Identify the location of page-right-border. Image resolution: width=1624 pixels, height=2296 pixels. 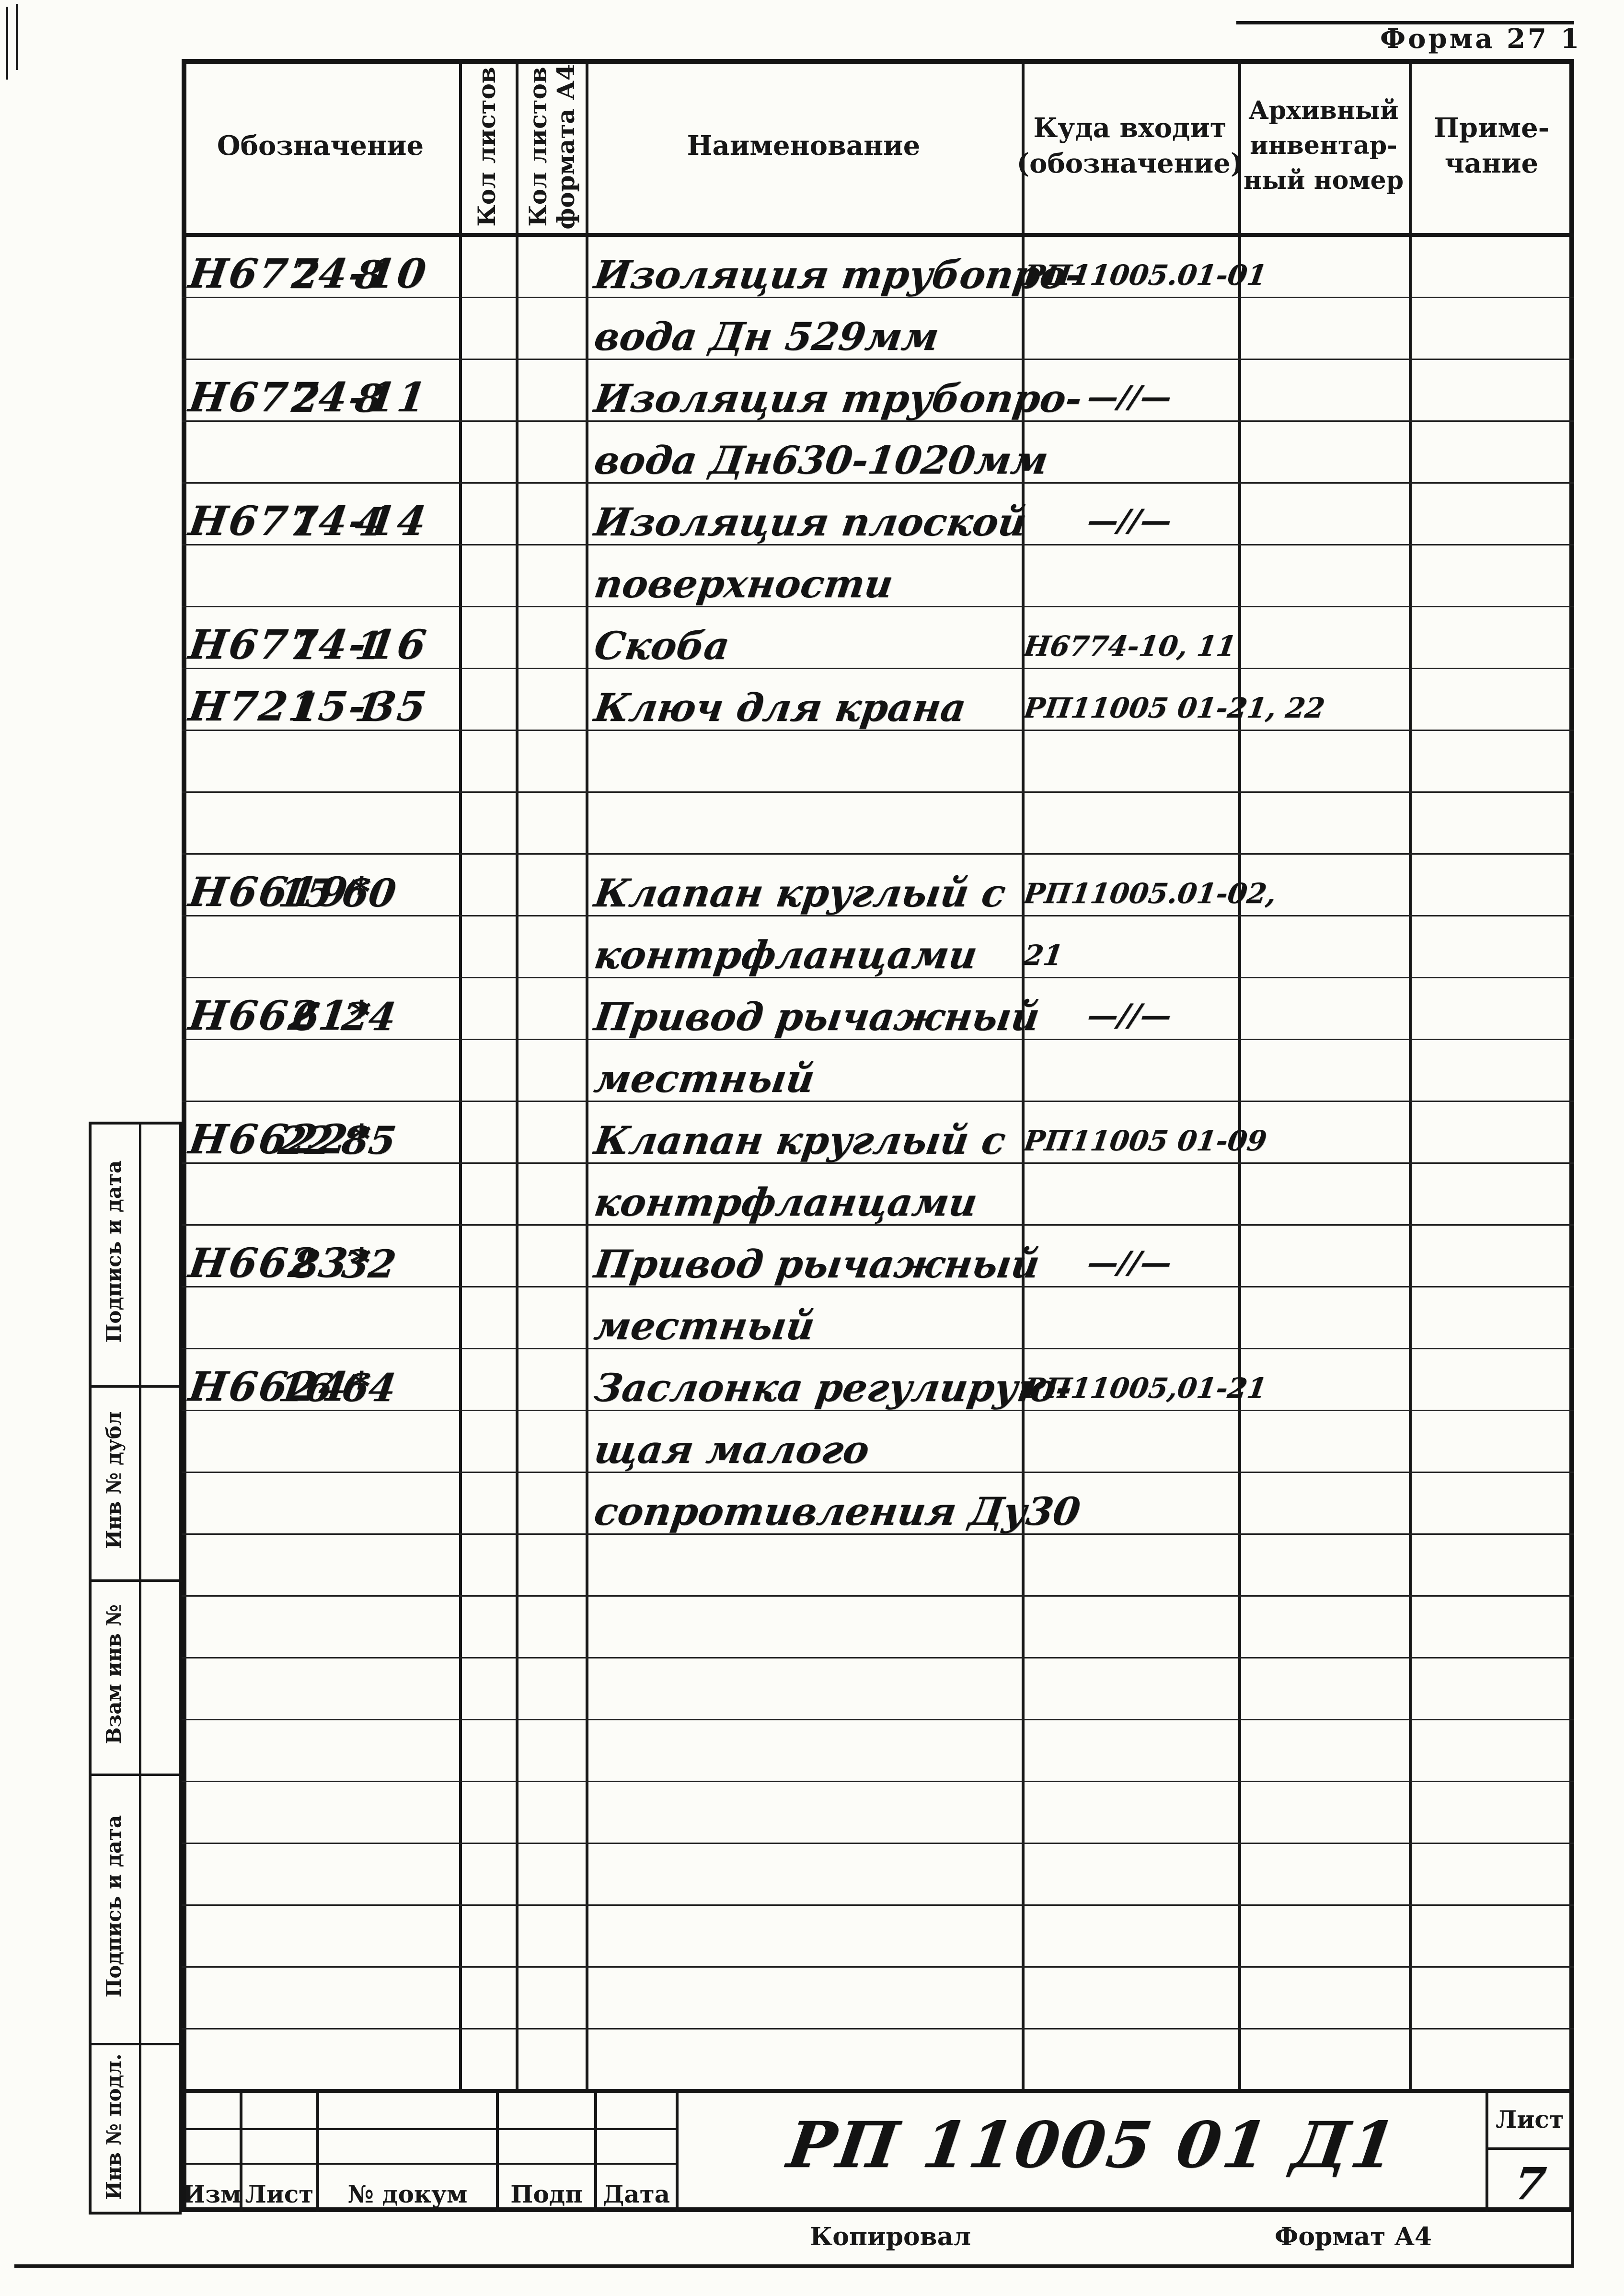
(1572, 2239).